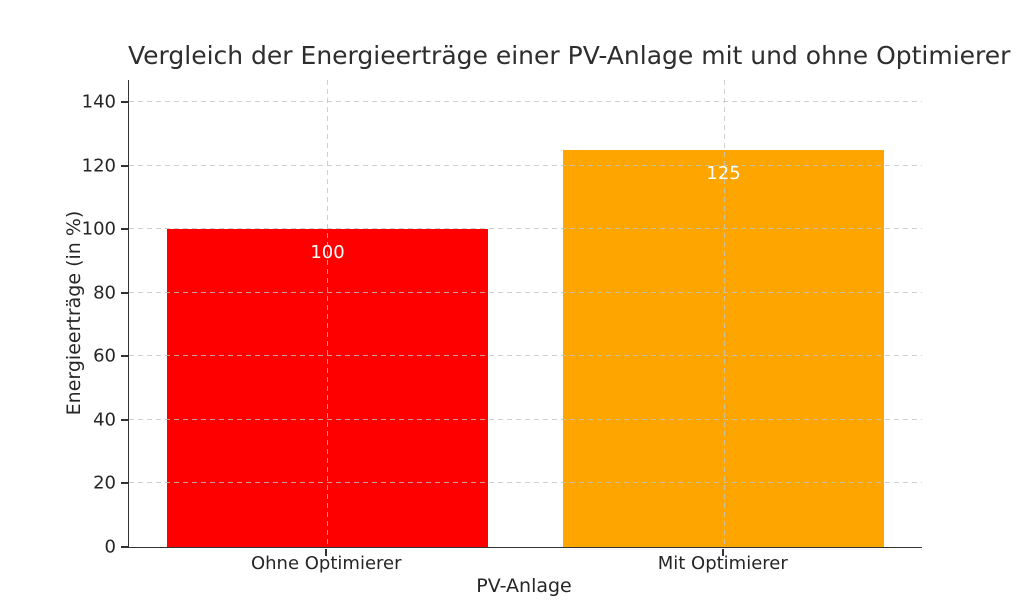  What do you see at coordinates (524, 586) in the screenshot?
I see `x-axis-label: PV-Anlage` at bounding box center [524, 586].